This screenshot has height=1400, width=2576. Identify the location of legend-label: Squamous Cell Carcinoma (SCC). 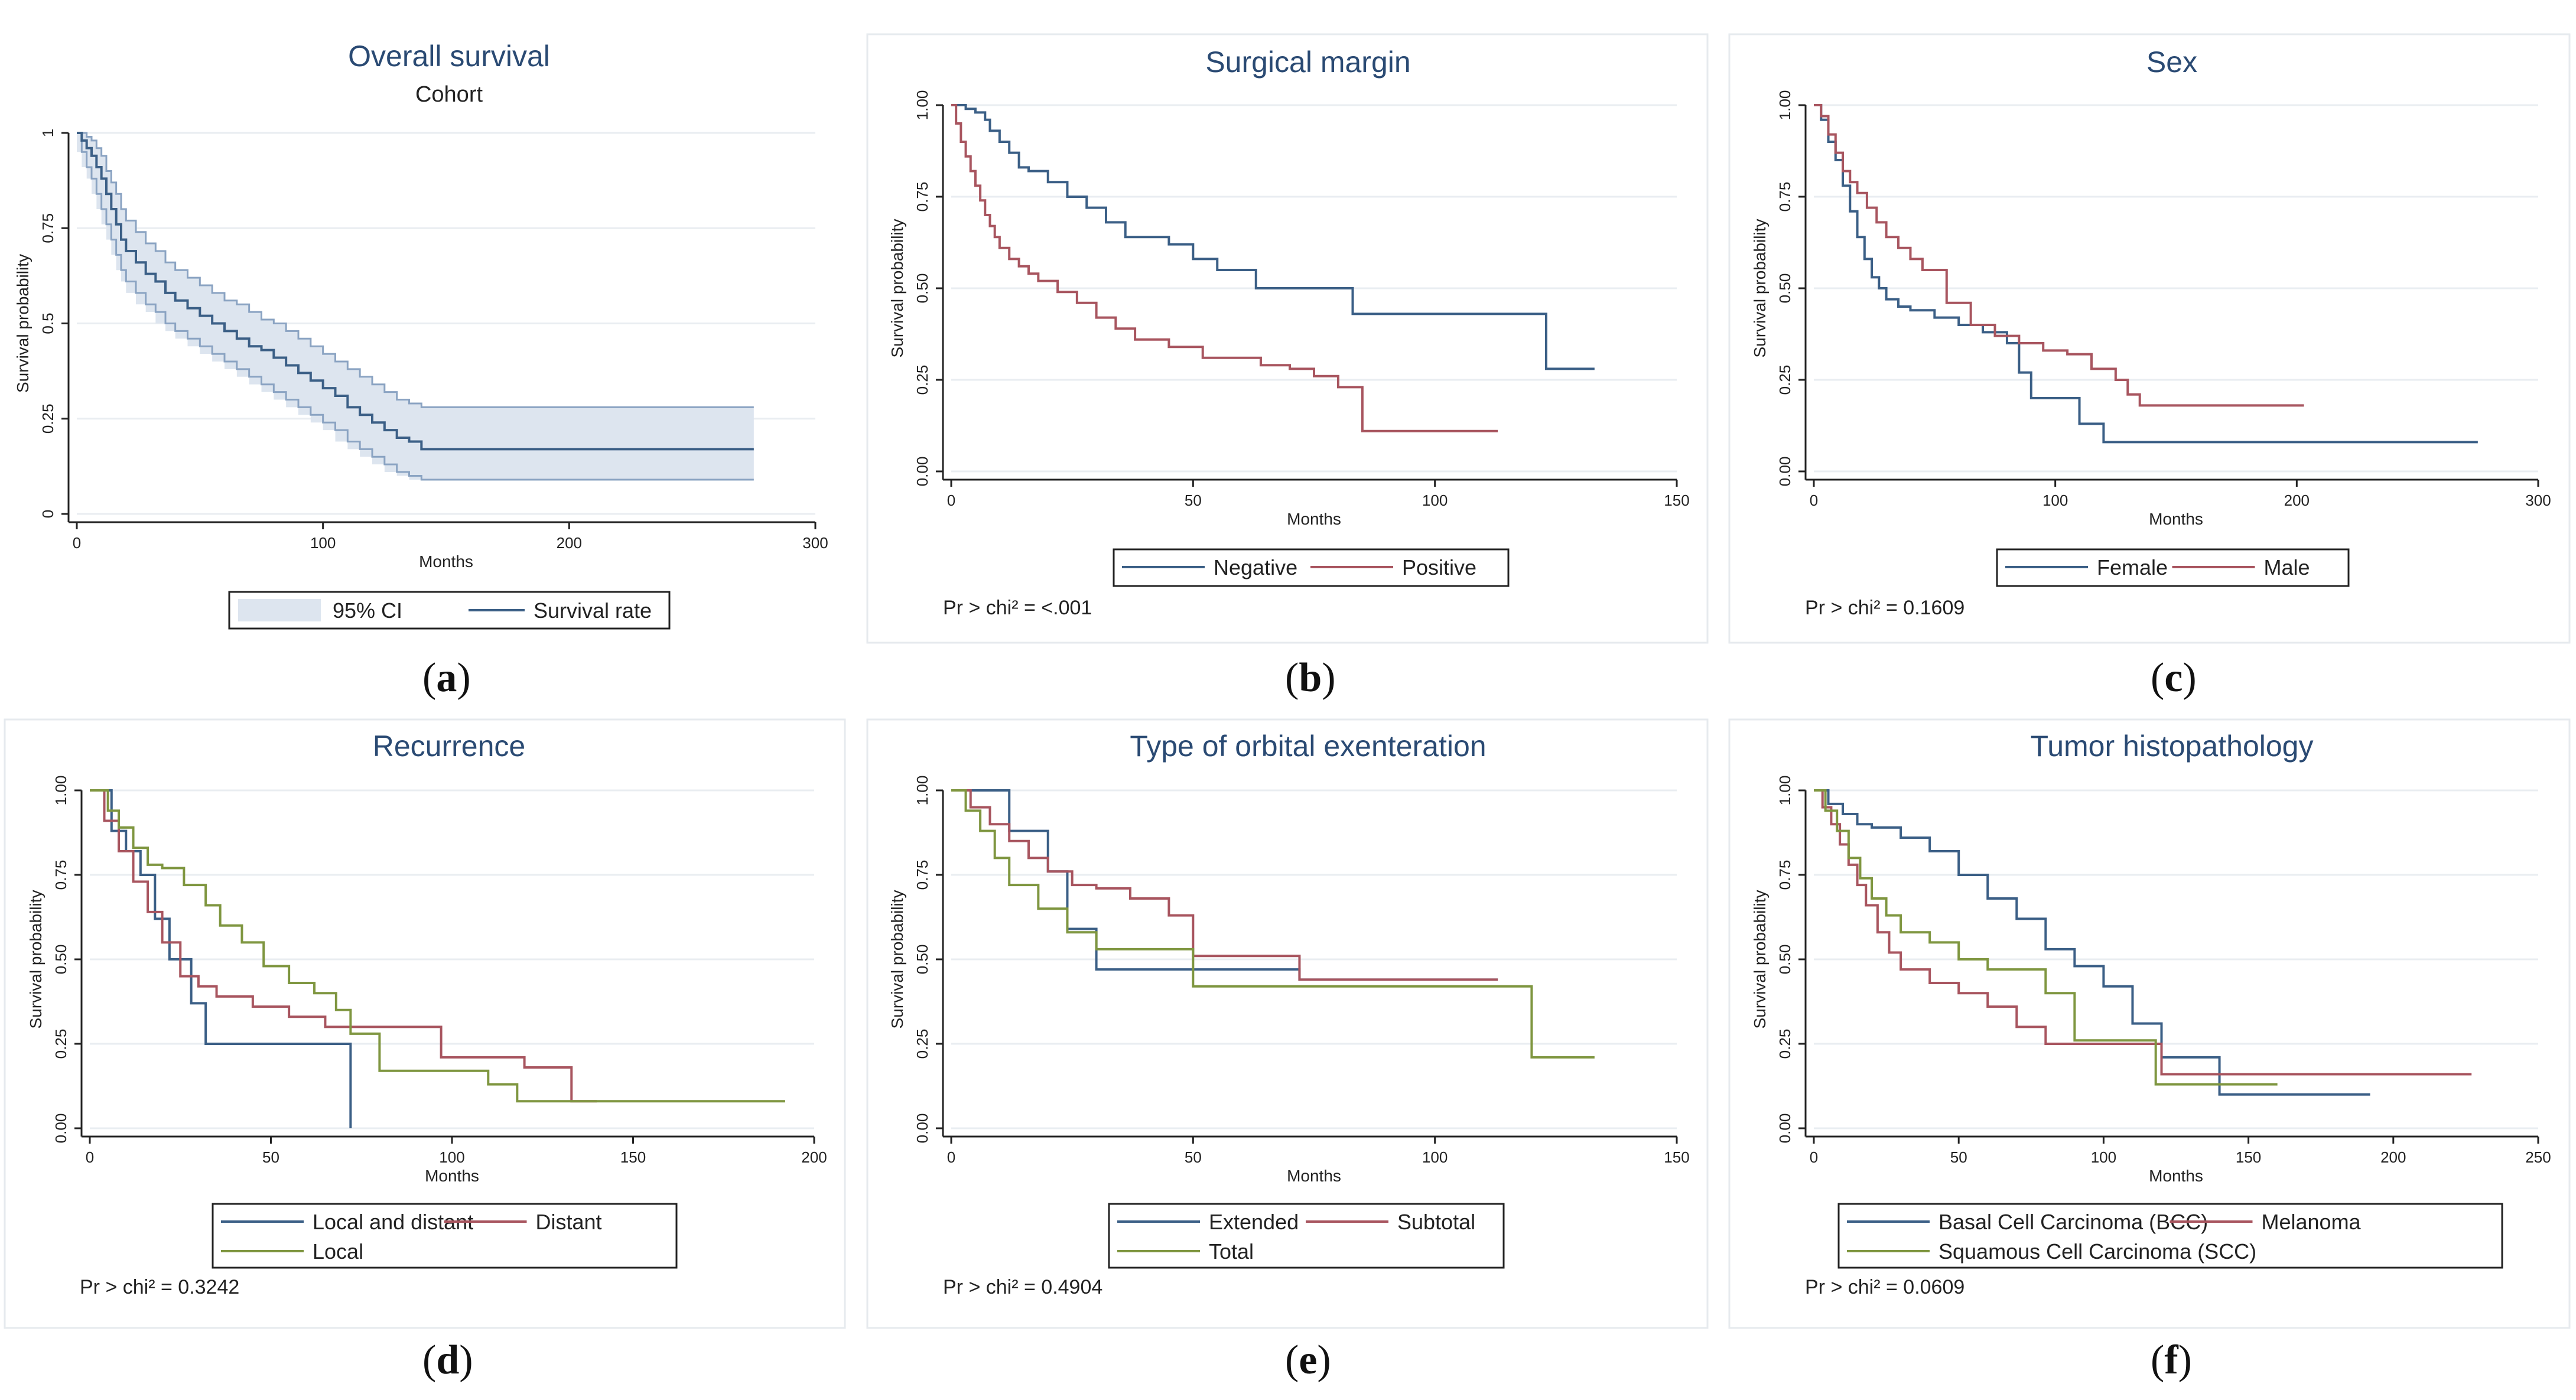
(2097, 1251).